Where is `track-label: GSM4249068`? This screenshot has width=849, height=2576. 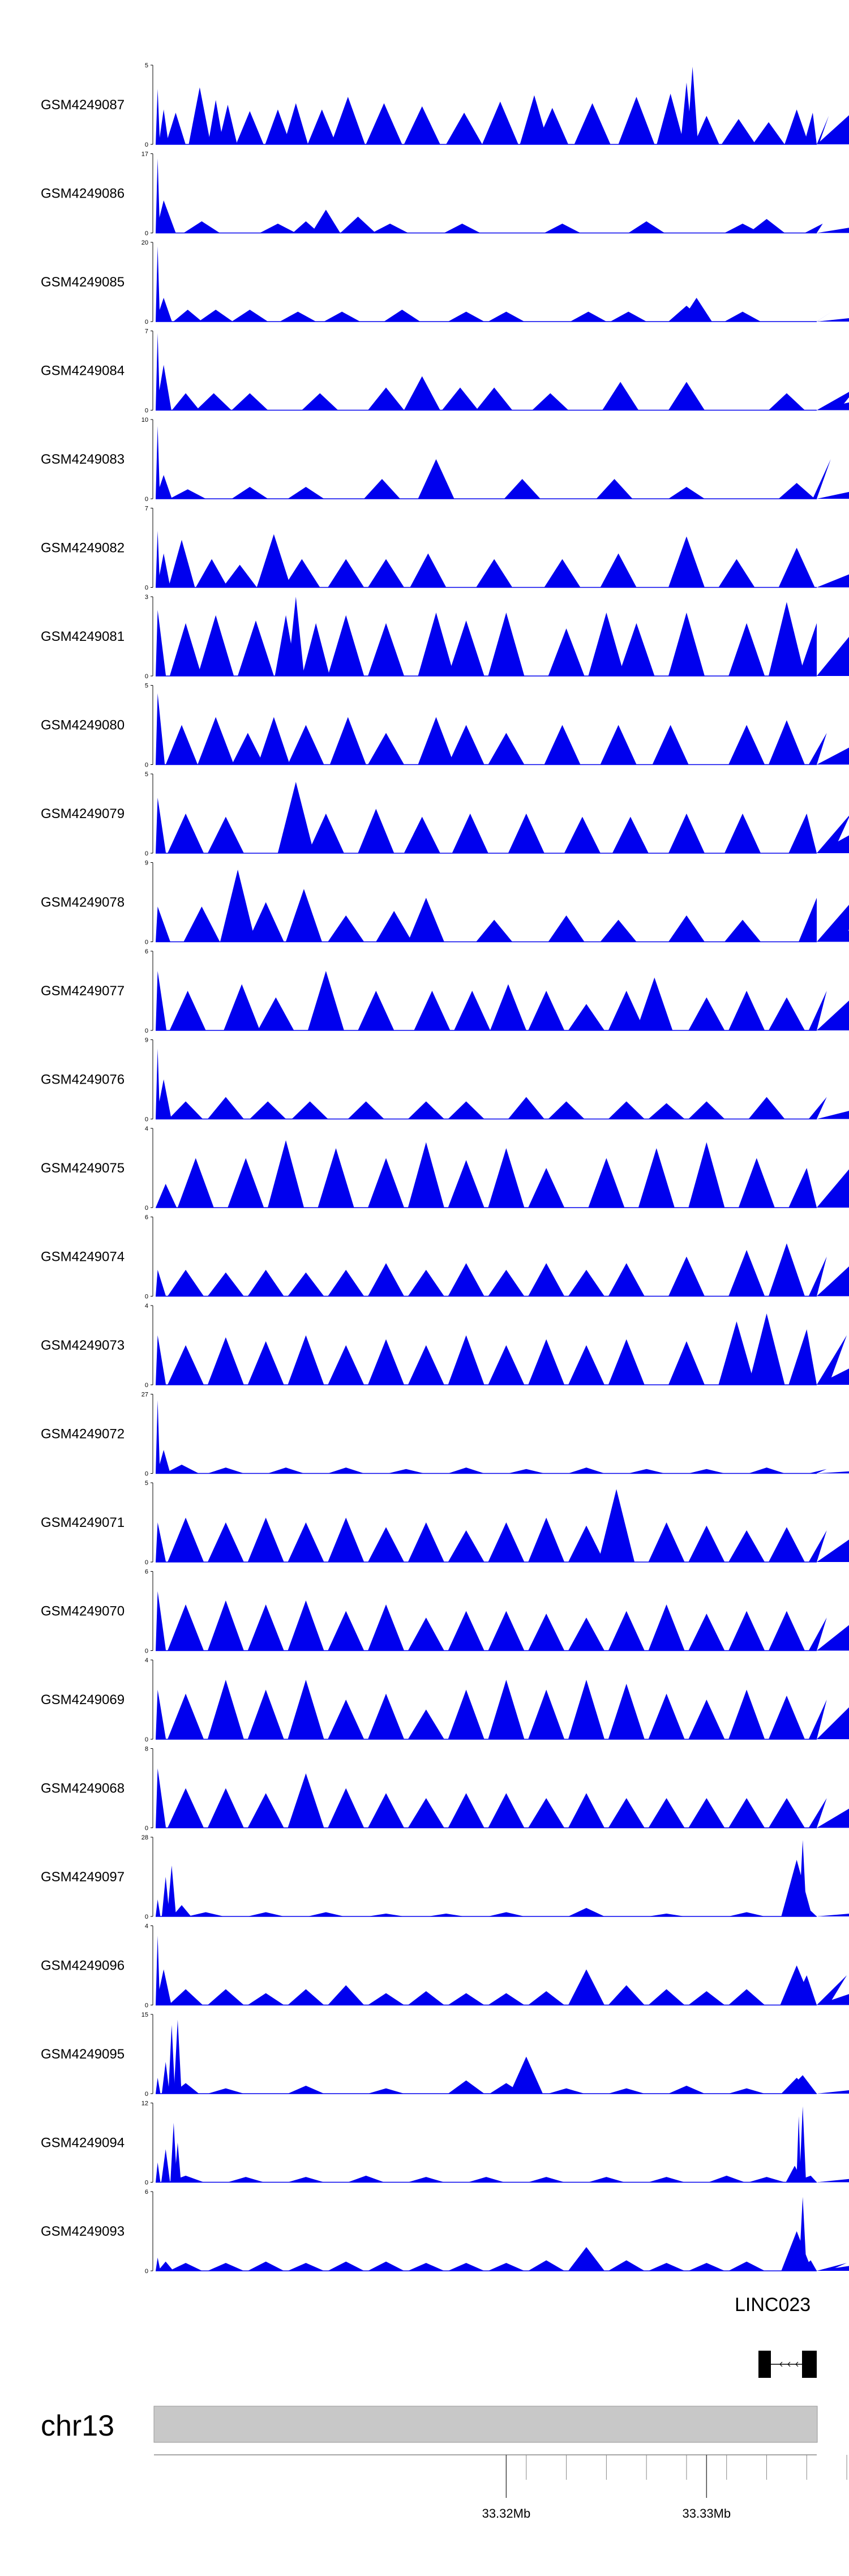 track-label: GSM4249068 is located at coordinates (83, 1788).